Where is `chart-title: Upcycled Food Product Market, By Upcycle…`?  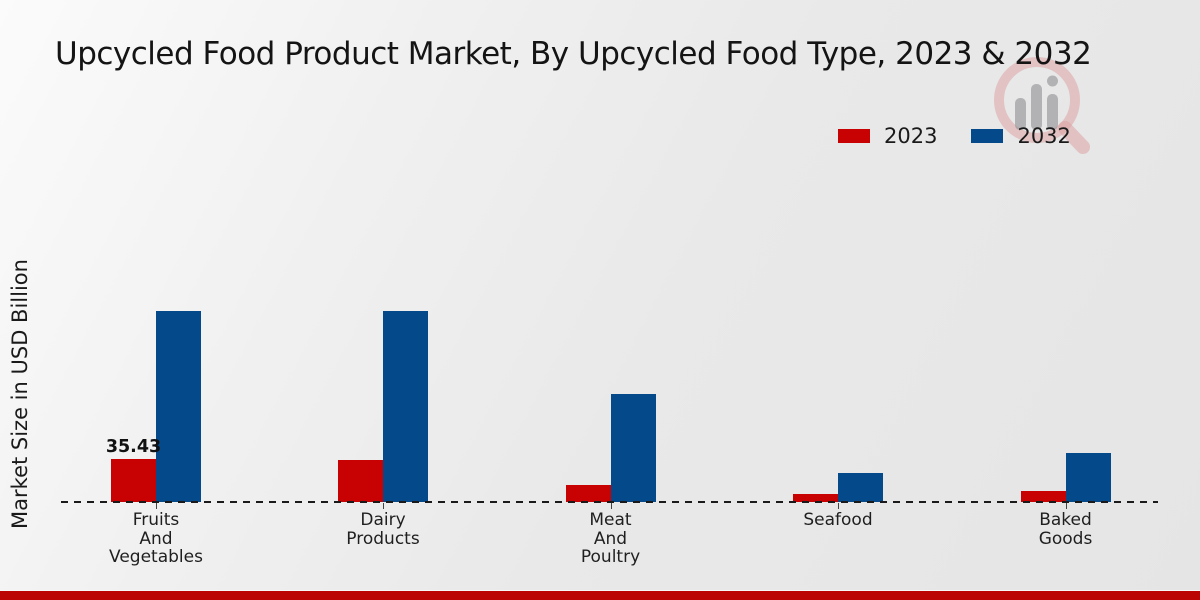 chart-title: Upcycled Food Product Market, By Upcycle… is located at coordinates (573, 54).